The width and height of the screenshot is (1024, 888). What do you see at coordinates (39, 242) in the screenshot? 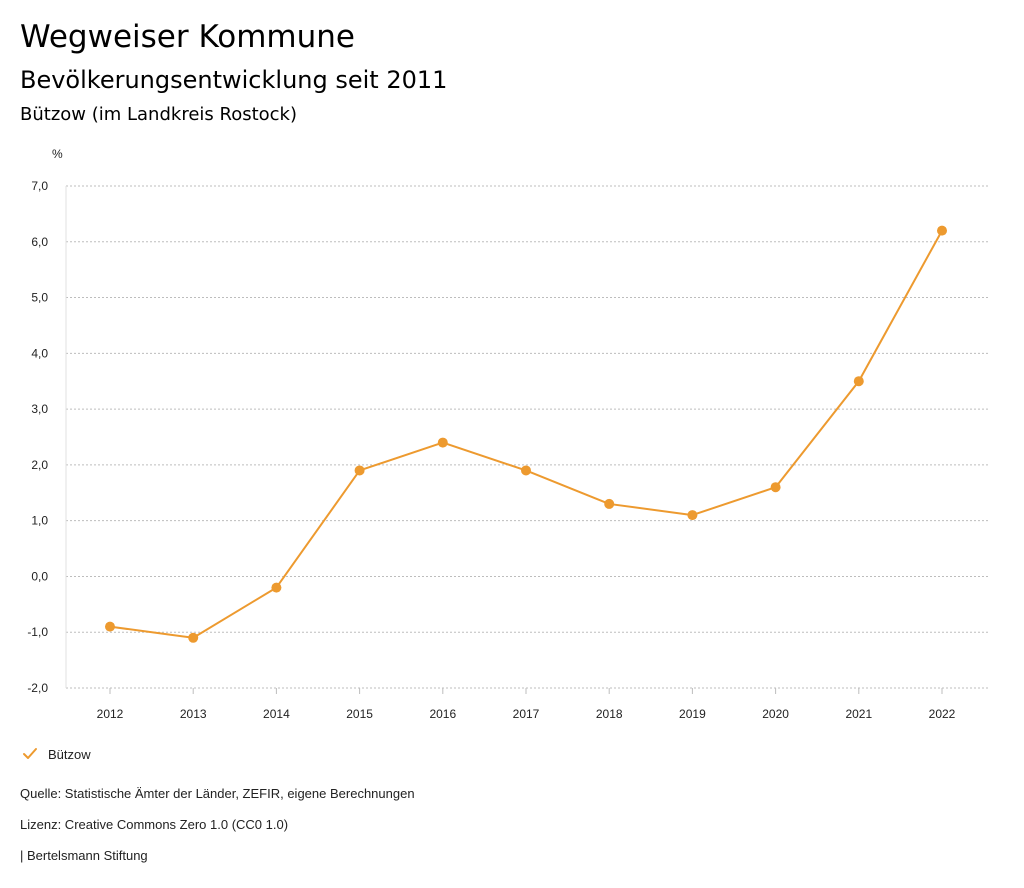
I see `y-tick-label: 6,0` at bounding box center [39, 242].